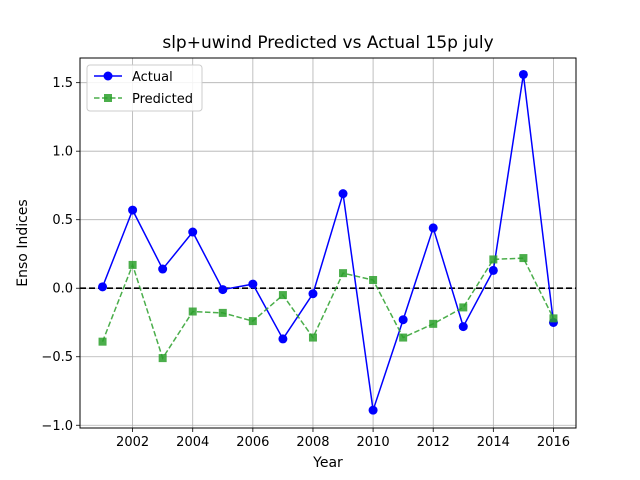 This screenshot has width=640, height=480. I want to click on x-tick-label: 2004, so click(192, 442).